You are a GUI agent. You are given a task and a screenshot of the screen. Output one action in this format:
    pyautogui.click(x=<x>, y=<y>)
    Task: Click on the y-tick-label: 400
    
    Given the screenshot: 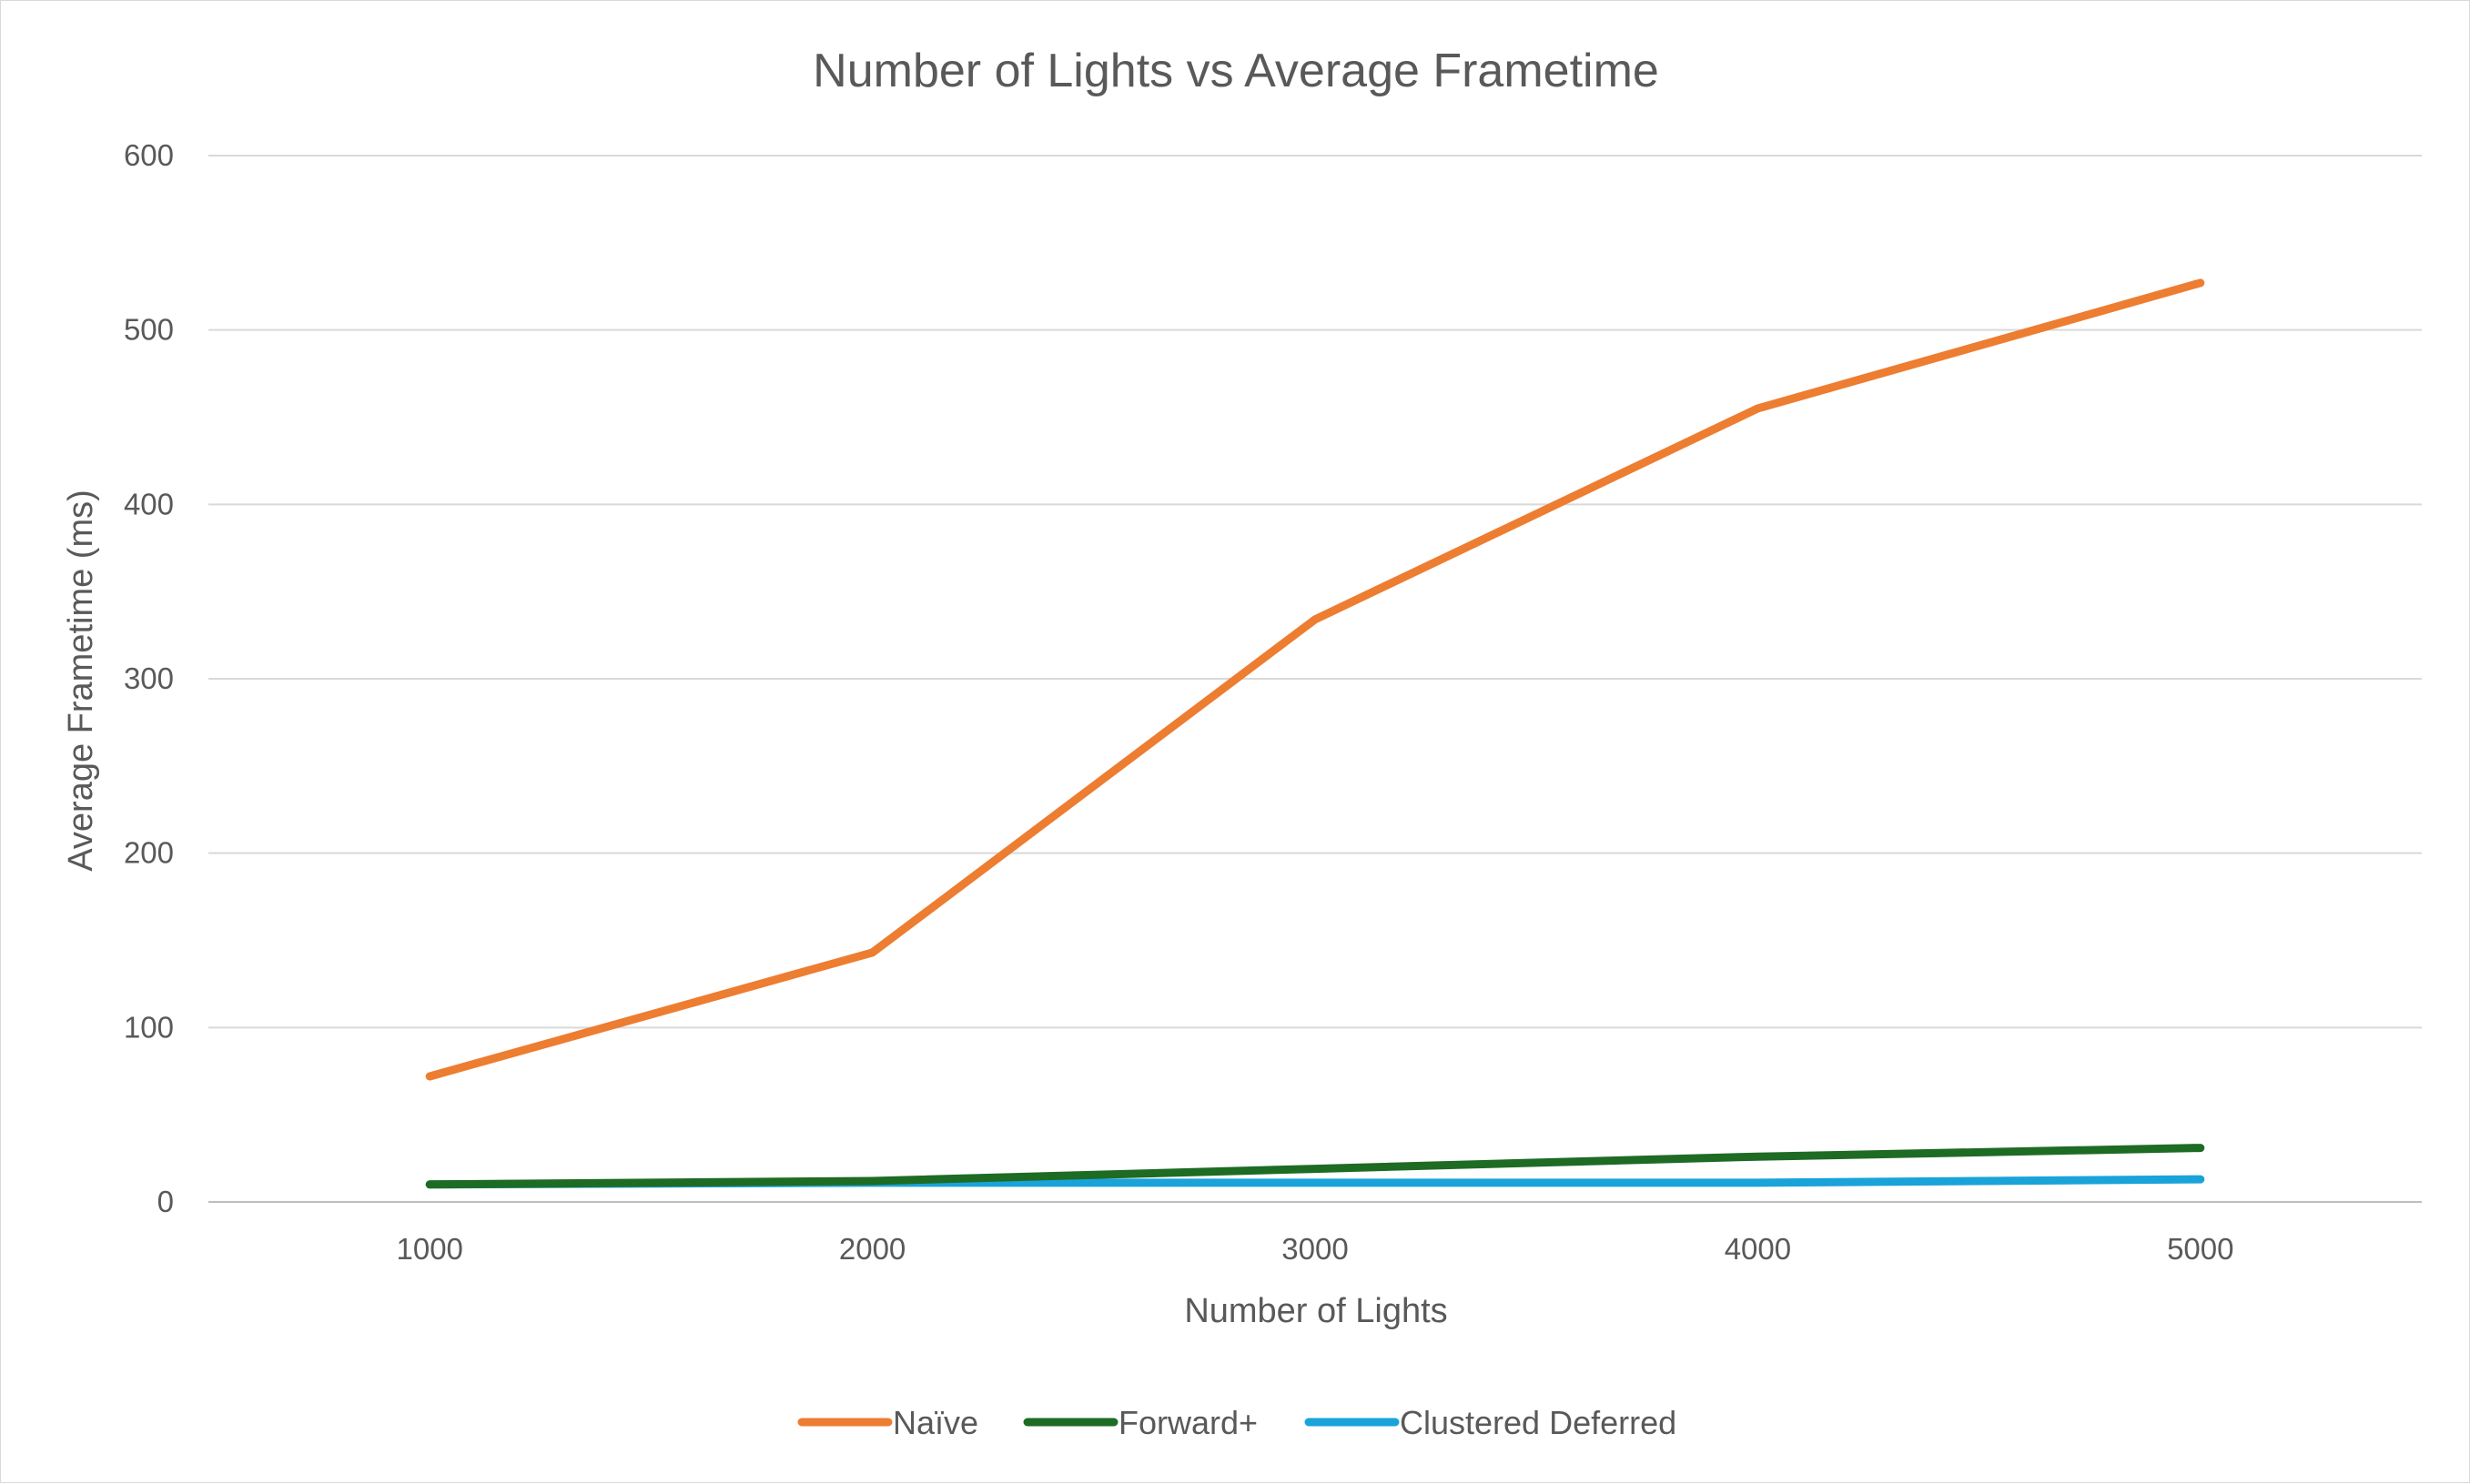 What is the action you would take?
    pyautogui.click(x=149, y=503)
    